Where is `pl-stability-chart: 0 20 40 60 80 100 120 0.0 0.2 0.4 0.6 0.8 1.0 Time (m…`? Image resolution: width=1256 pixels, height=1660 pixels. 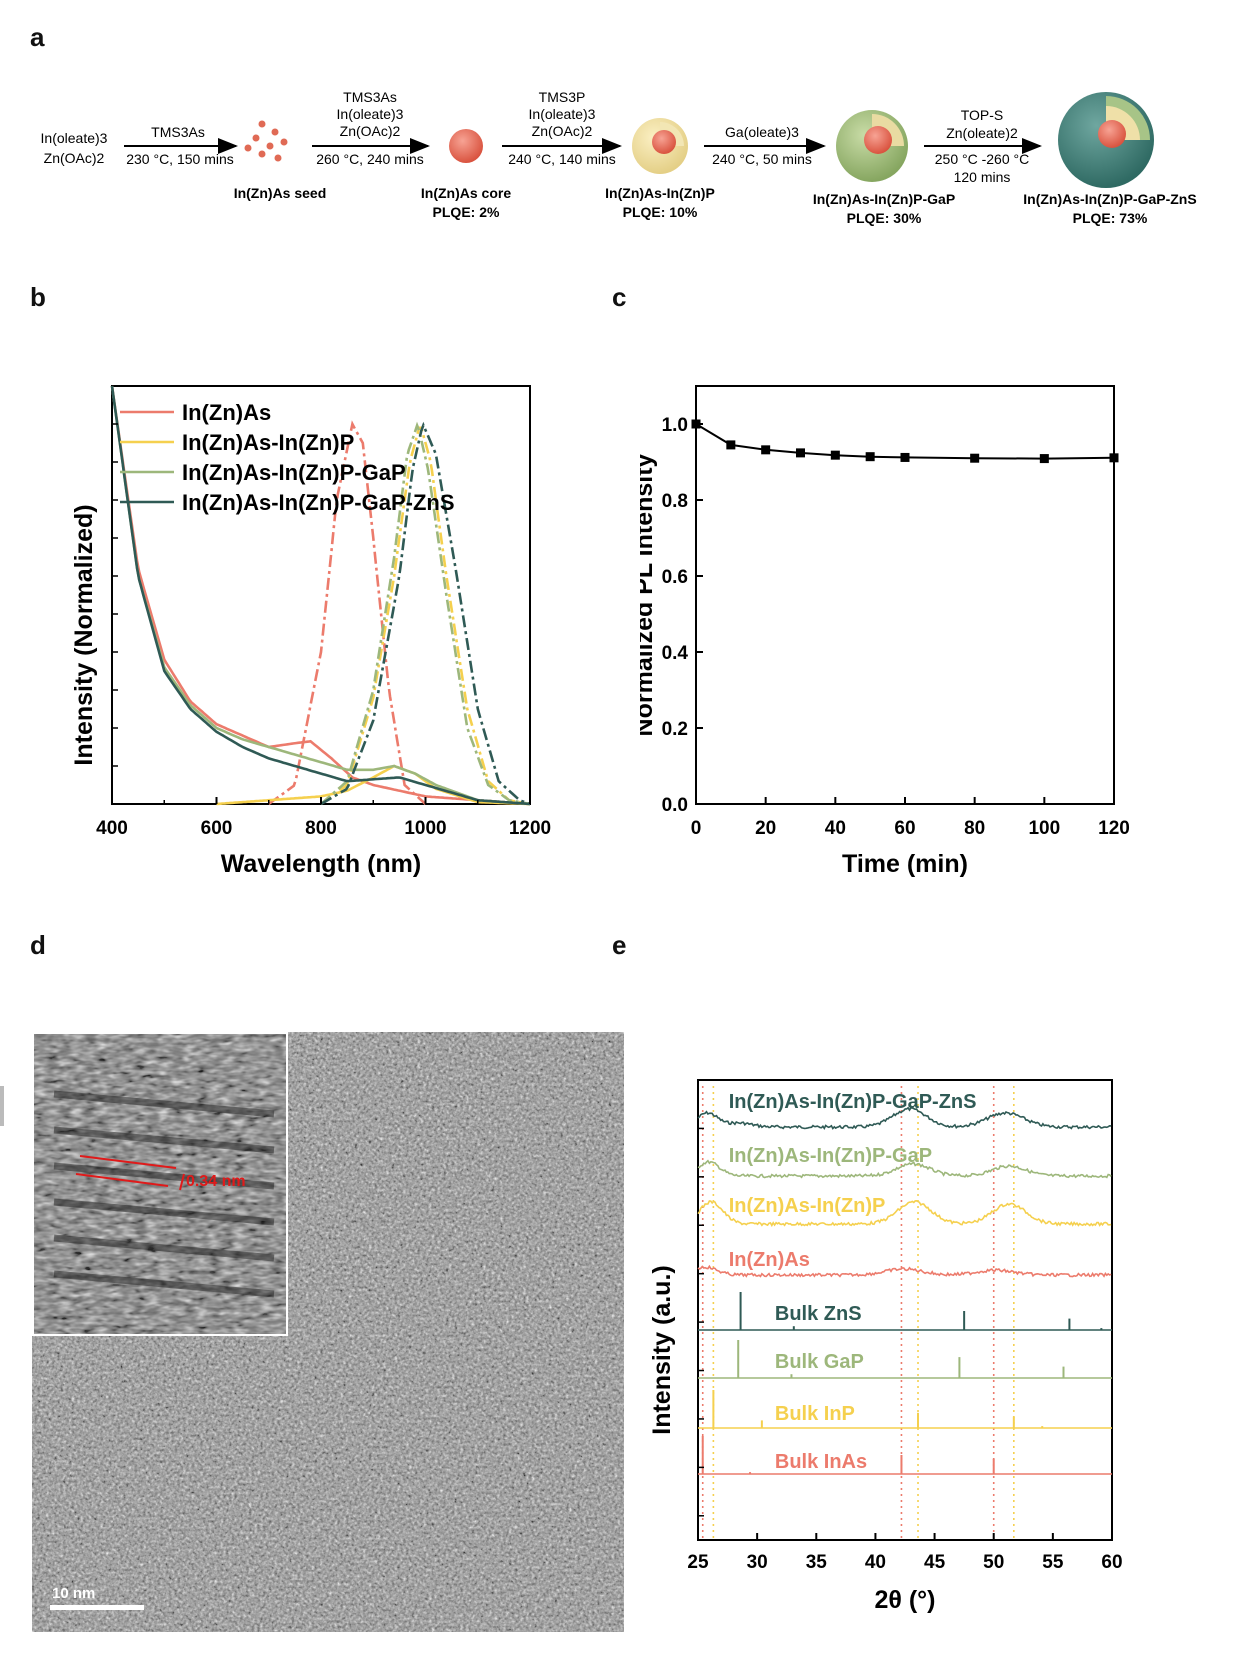
pl-stability-chart: 0 20 40 60 80 100 120 0.0 0.2 0.4 0.6 0.8 1.0 Time (m… is located at coordinates (885, 631).